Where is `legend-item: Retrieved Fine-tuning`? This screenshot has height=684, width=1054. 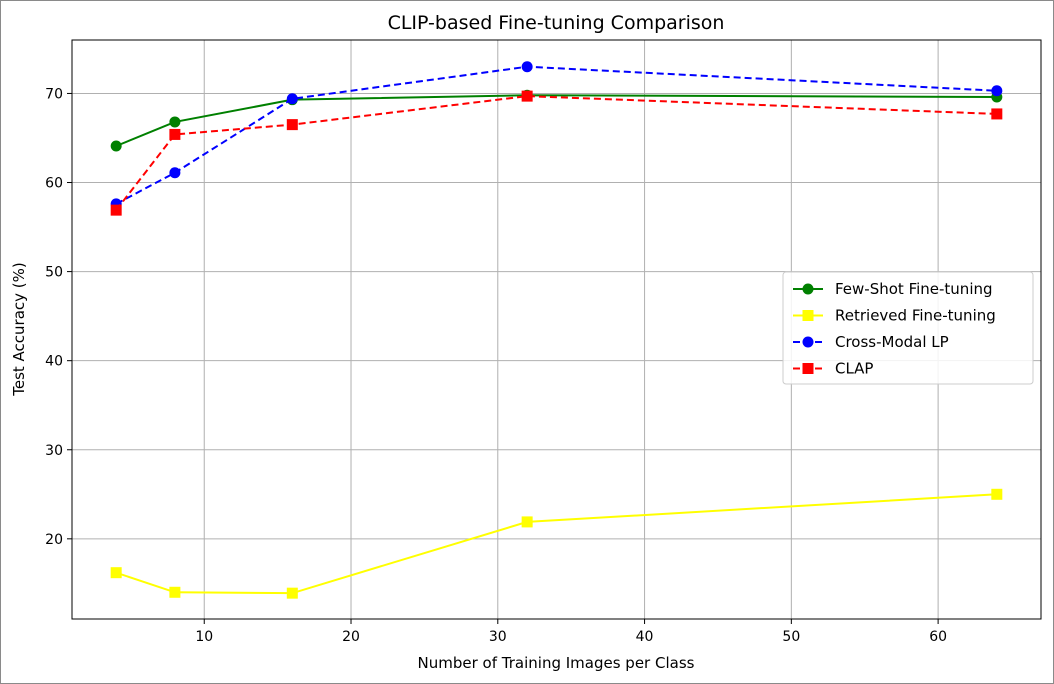
legend-item: Retrieved Fine-tuning is located at coordinates (894, 316).